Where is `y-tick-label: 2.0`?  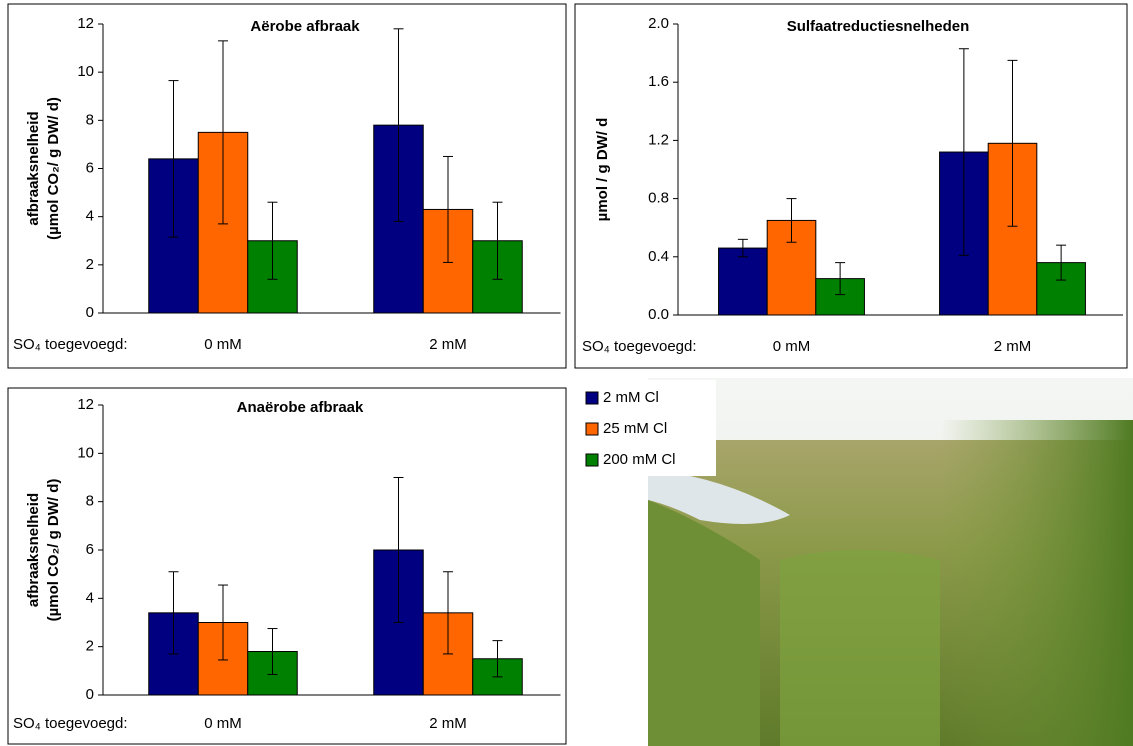
y-tick-label: 2.0 is located at coordinates (658, 23).